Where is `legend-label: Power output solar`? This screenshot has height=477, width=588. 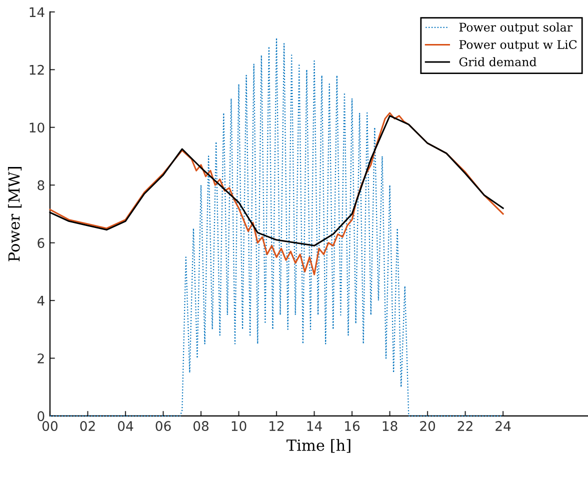 legend-label: Power output solar is located at coordinates (515, 28).